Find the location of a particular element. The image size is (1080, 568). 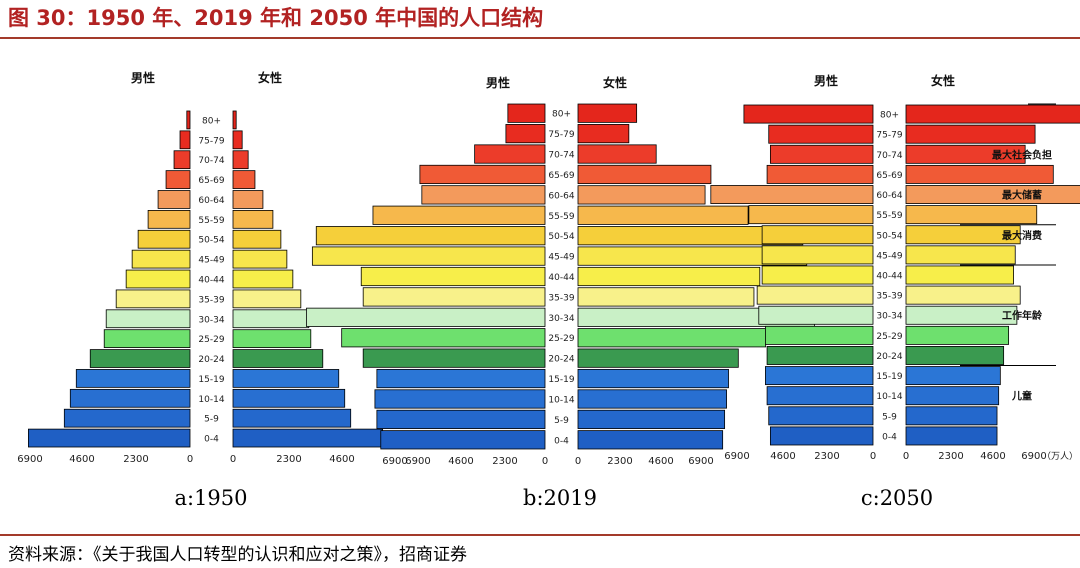

age-label-2050-60-64: 60-64 is located at coordinates (889, 196).